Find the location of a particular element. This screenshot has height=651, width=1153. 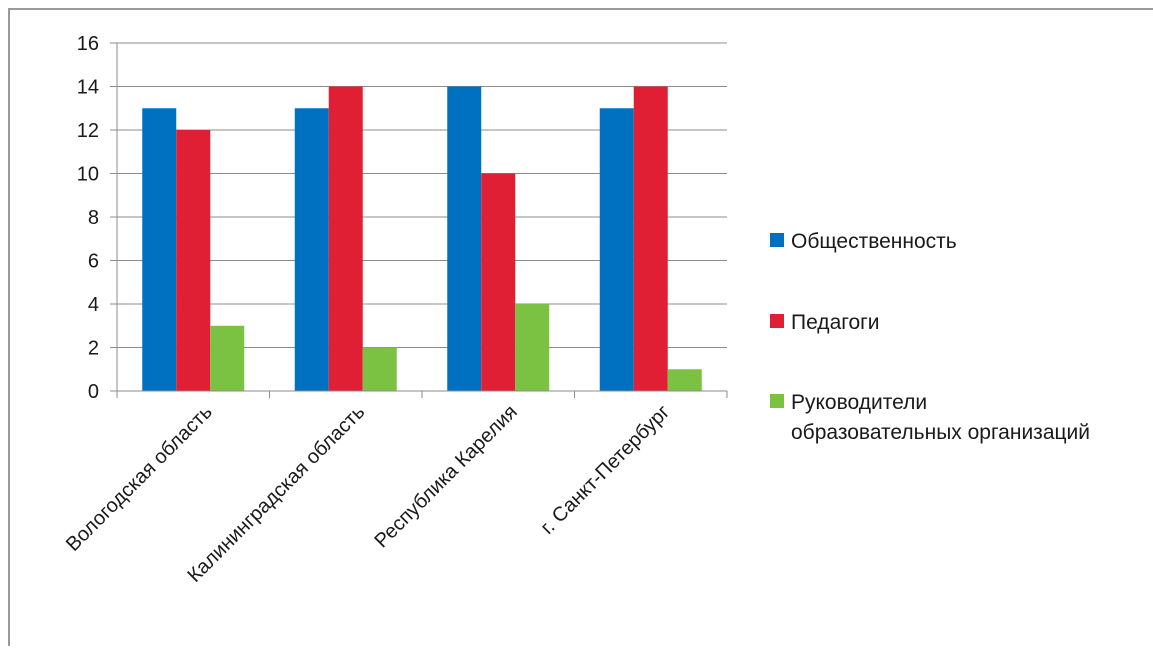

y-tick-label: 16 is located at coordinates (88, 44).